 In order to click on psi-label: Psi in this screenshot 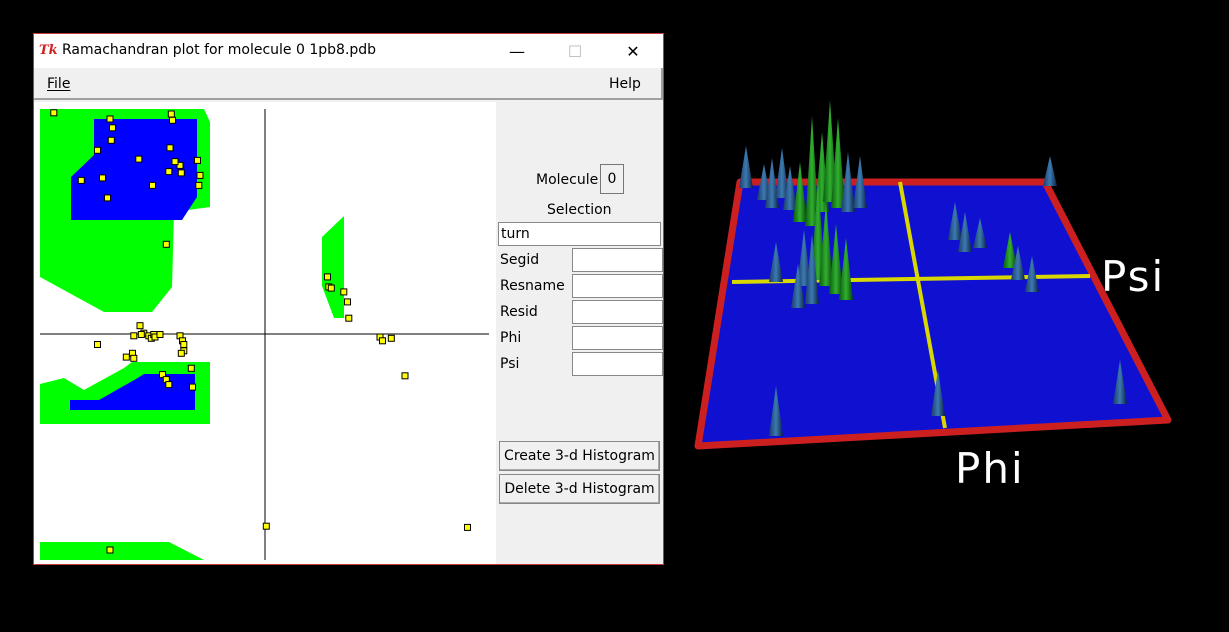, I will do `click(510, 364)`.